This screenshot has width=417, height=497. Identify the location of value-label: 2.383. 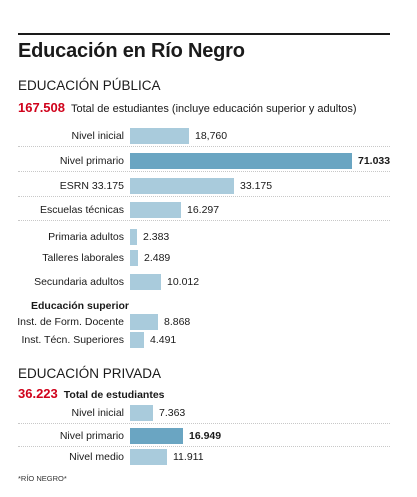
(156, 237).